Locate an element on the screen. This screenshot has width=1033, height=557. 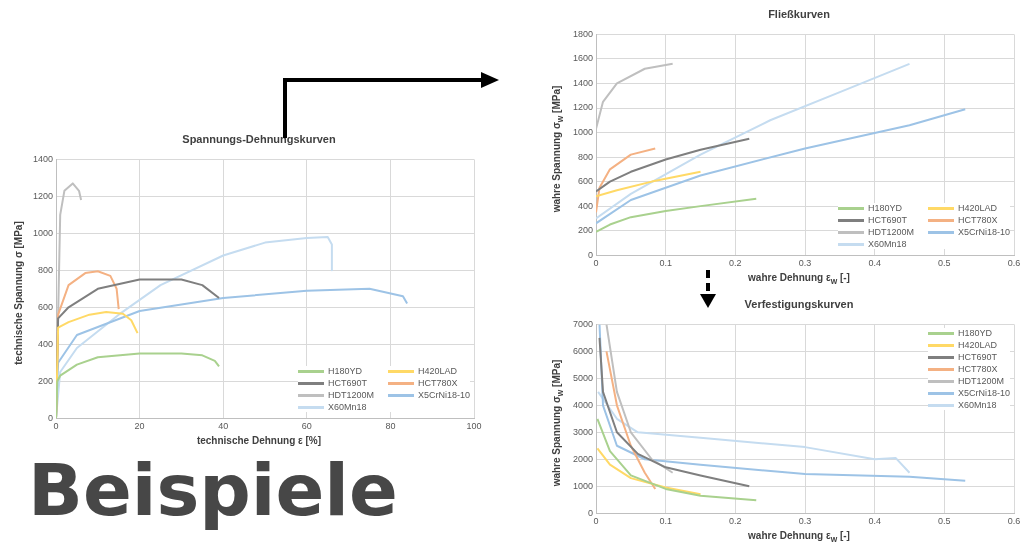
y-tick-label: 3000 is located at coordinates (583, 431).